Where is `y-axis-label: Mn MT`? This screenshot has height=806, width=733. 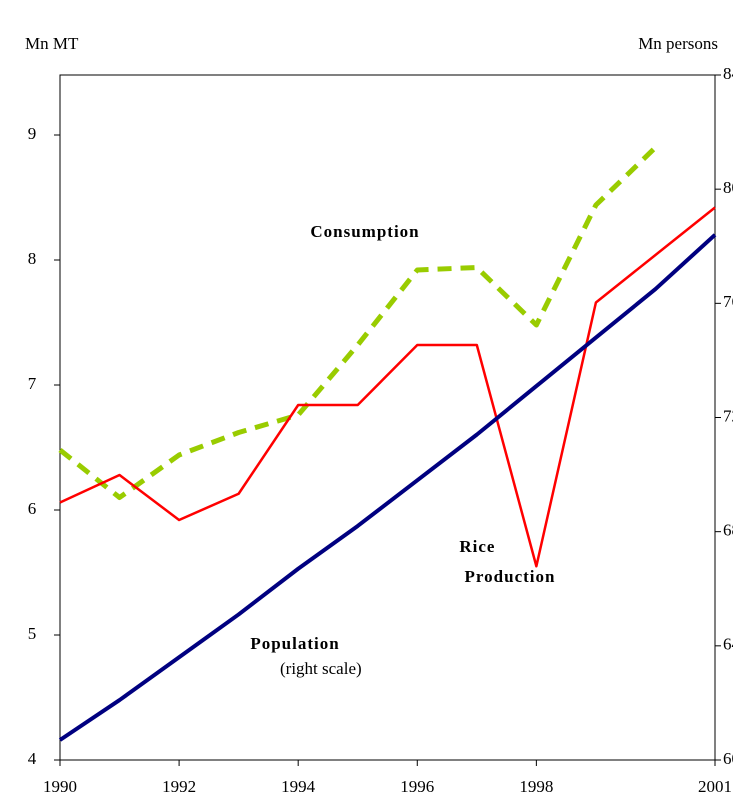
y-axis-label: Mn MT is located at coordinates (52, 43).